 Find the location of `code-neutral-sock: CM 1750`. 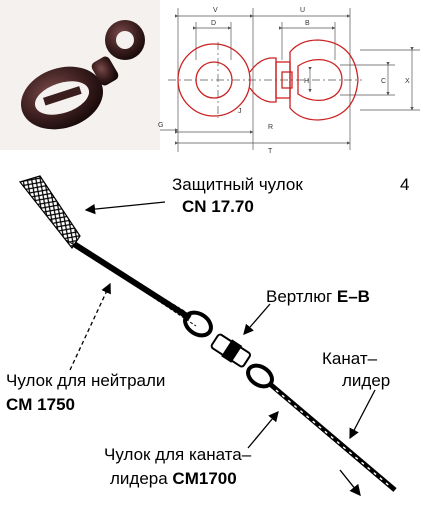

code-neutral-sock: CM 1750 is located at coordinates (40, 404).